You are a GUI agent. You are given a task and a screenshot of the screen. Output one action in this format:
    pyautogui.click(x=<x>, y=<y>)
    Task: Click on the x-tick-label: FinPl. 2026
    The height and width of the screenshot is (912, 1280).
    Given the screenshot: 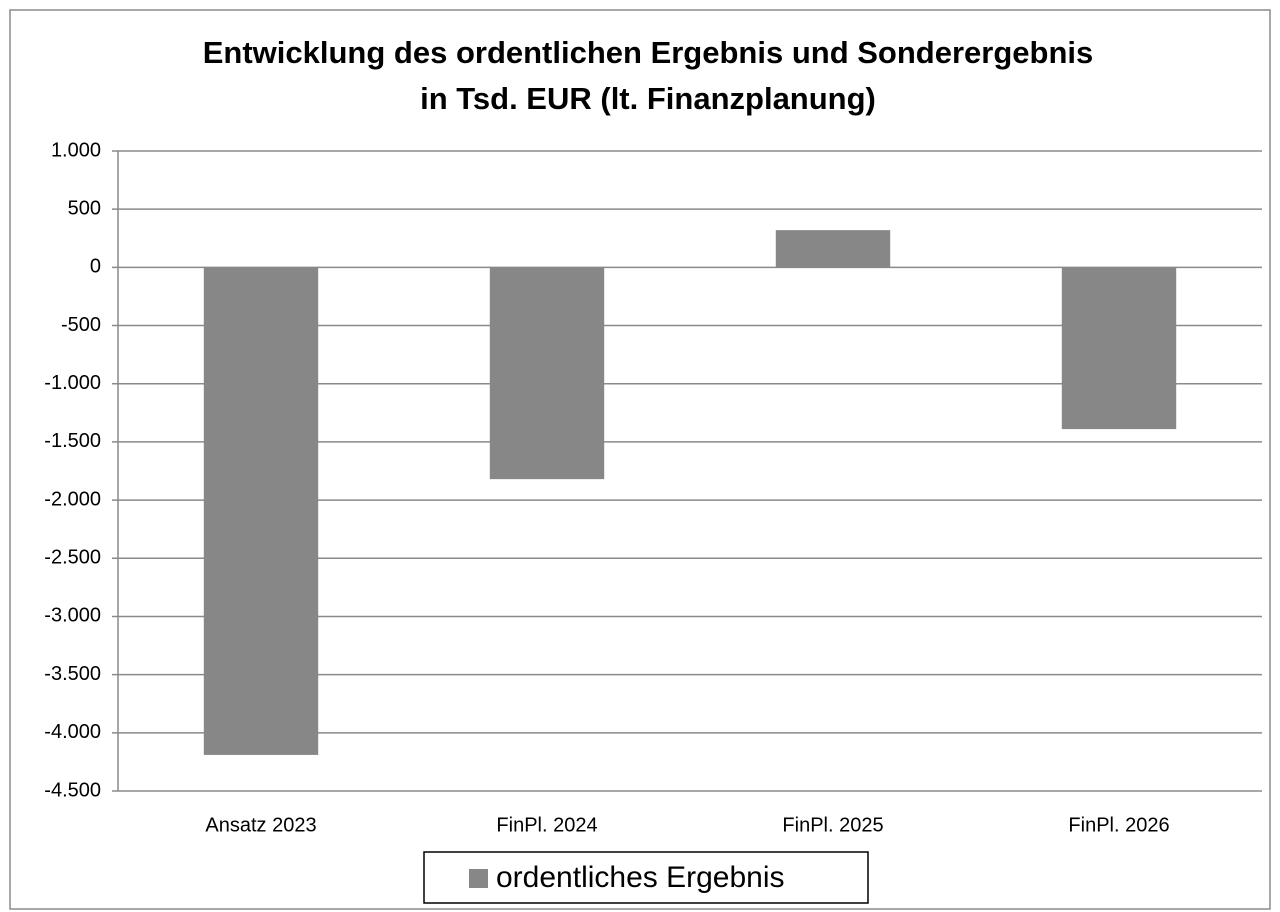 What is the action you would take?
    pyautogui.click(x=1118, y=825)
    